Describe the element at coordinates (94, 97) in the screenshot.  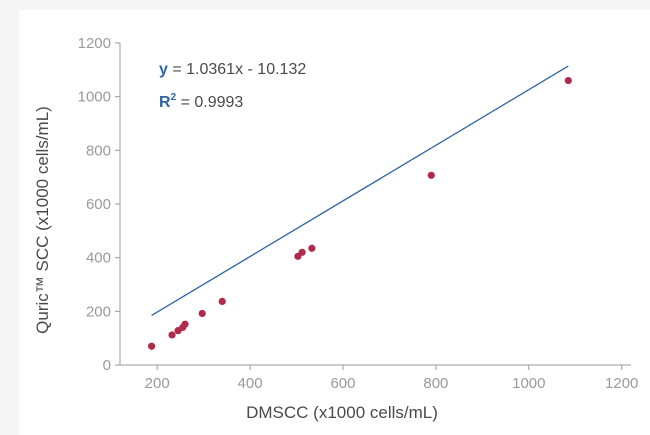
I see `y-tick-label: 1000` at that location.